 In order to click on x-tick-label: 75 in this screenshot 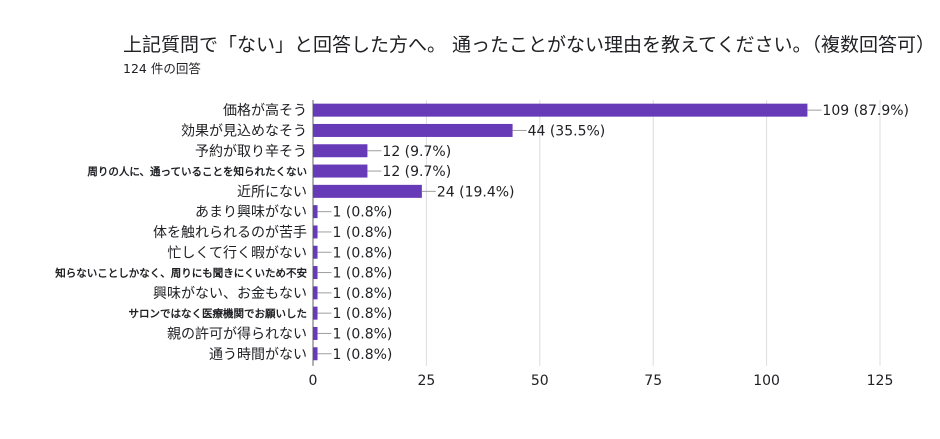, I will do `click(653, 381)`.